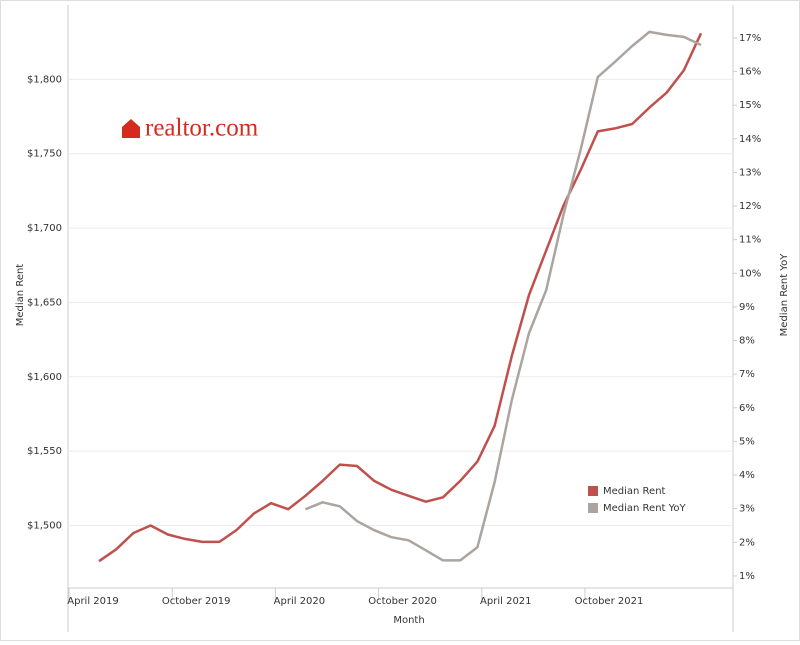  What do you see at coordinates (747, 441) in the screenshot?
I see `y2-tick-label: 5%` at bounding box center [747, 441].